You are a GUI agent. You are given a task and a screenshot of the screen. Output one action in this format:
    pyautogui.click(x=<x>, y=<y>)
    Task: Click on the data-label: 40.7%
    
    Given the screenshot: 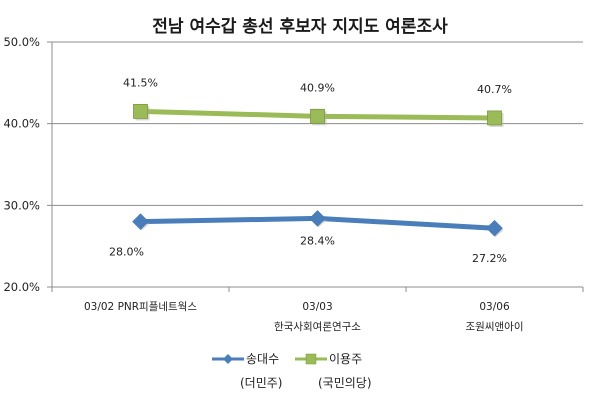 What is the action you would take?
    pyautogui.click(x=494, y=89)
    